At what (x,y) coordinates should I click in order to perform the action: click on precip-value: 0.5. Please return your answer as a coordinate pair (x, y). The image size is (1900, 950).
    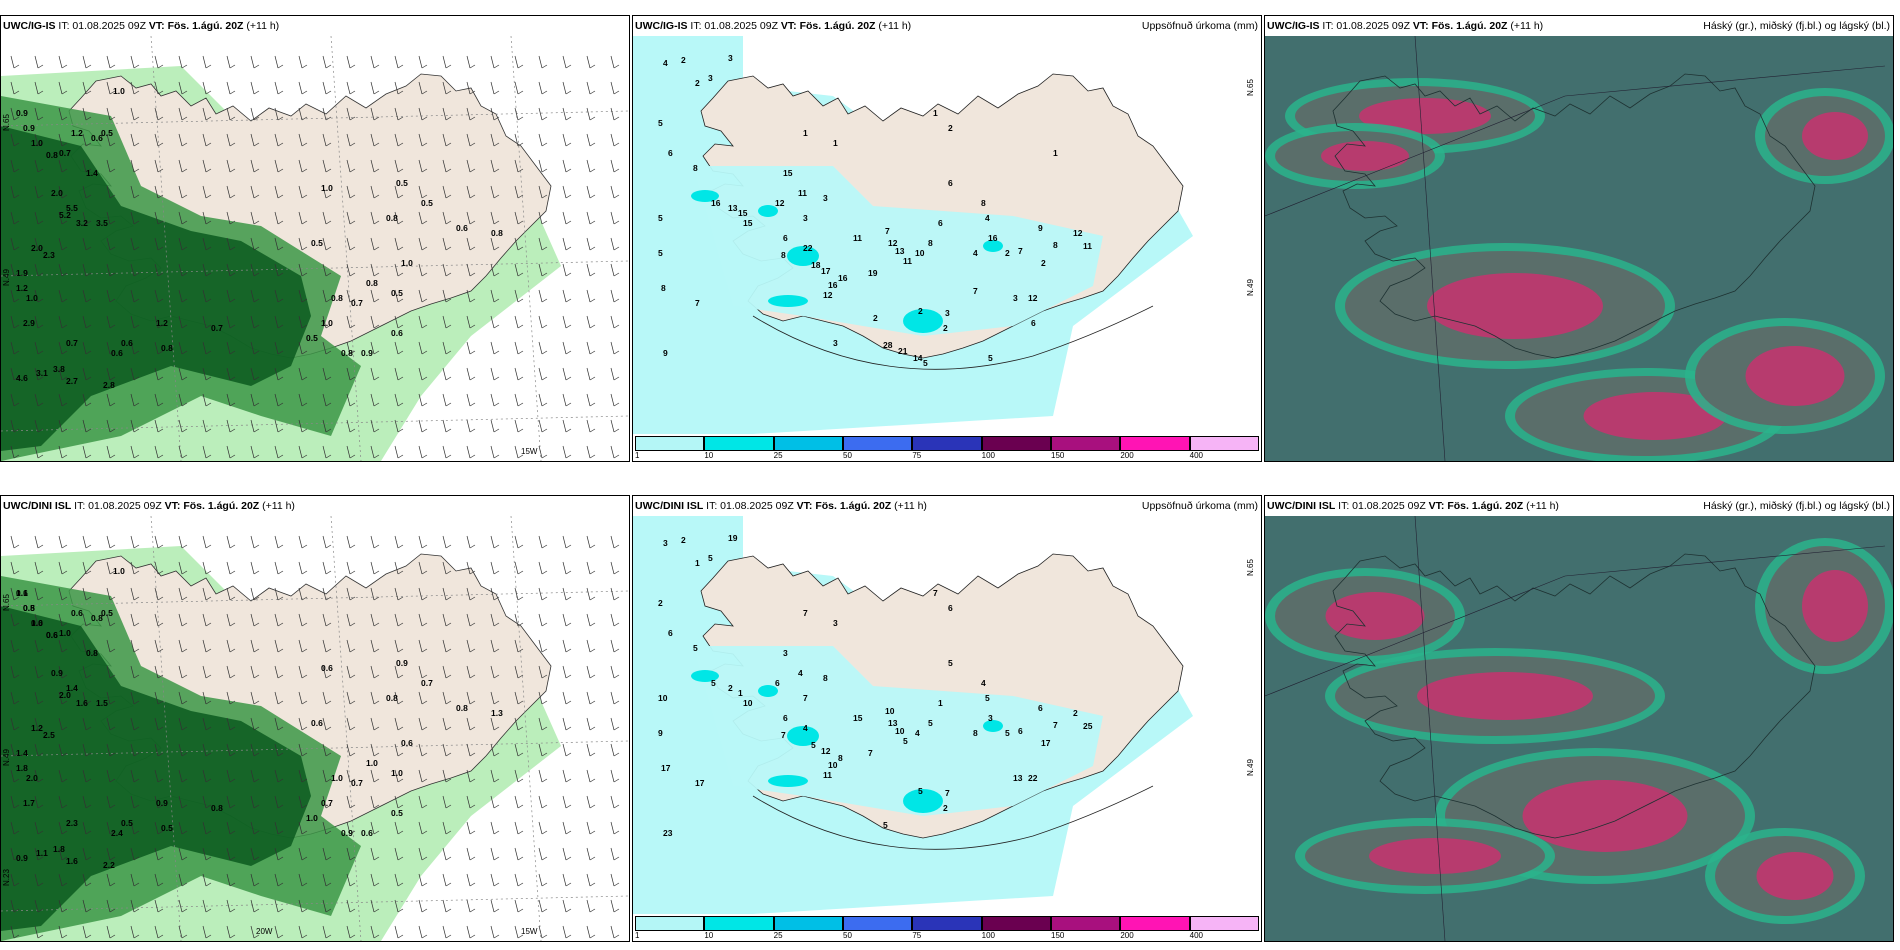
    Looking at the image, I should click on (312, 338).